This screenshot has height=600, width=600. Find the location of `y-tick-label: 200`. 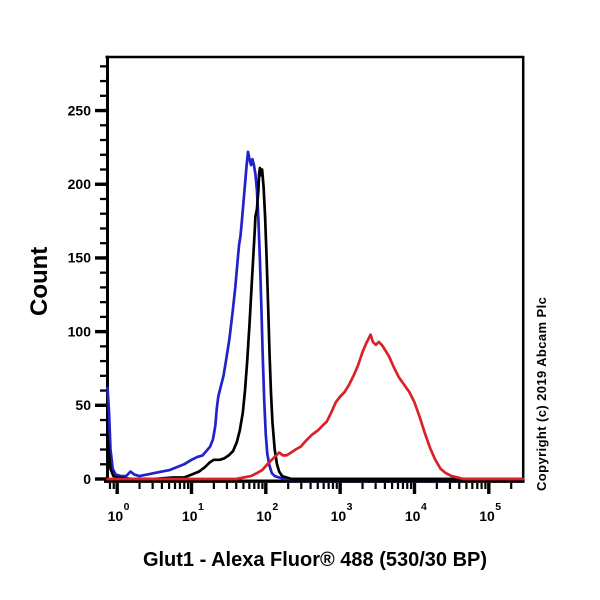

y-tick-label: 200 is located at coordinates (80, 184).